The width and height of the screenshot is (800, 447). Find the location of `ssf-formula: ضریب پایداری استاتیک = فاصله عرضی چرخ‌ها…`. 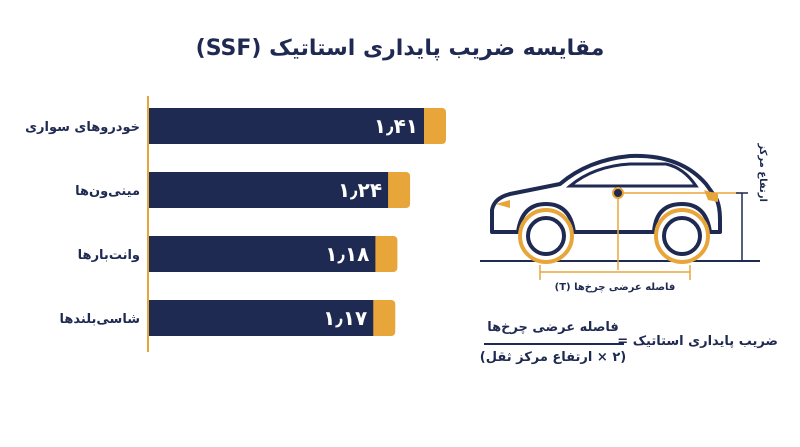

ssf-formula: ضریب پایداری استاتیک = فاصله عرضی چرخ‌ها… is located at coordinates (628, 348).